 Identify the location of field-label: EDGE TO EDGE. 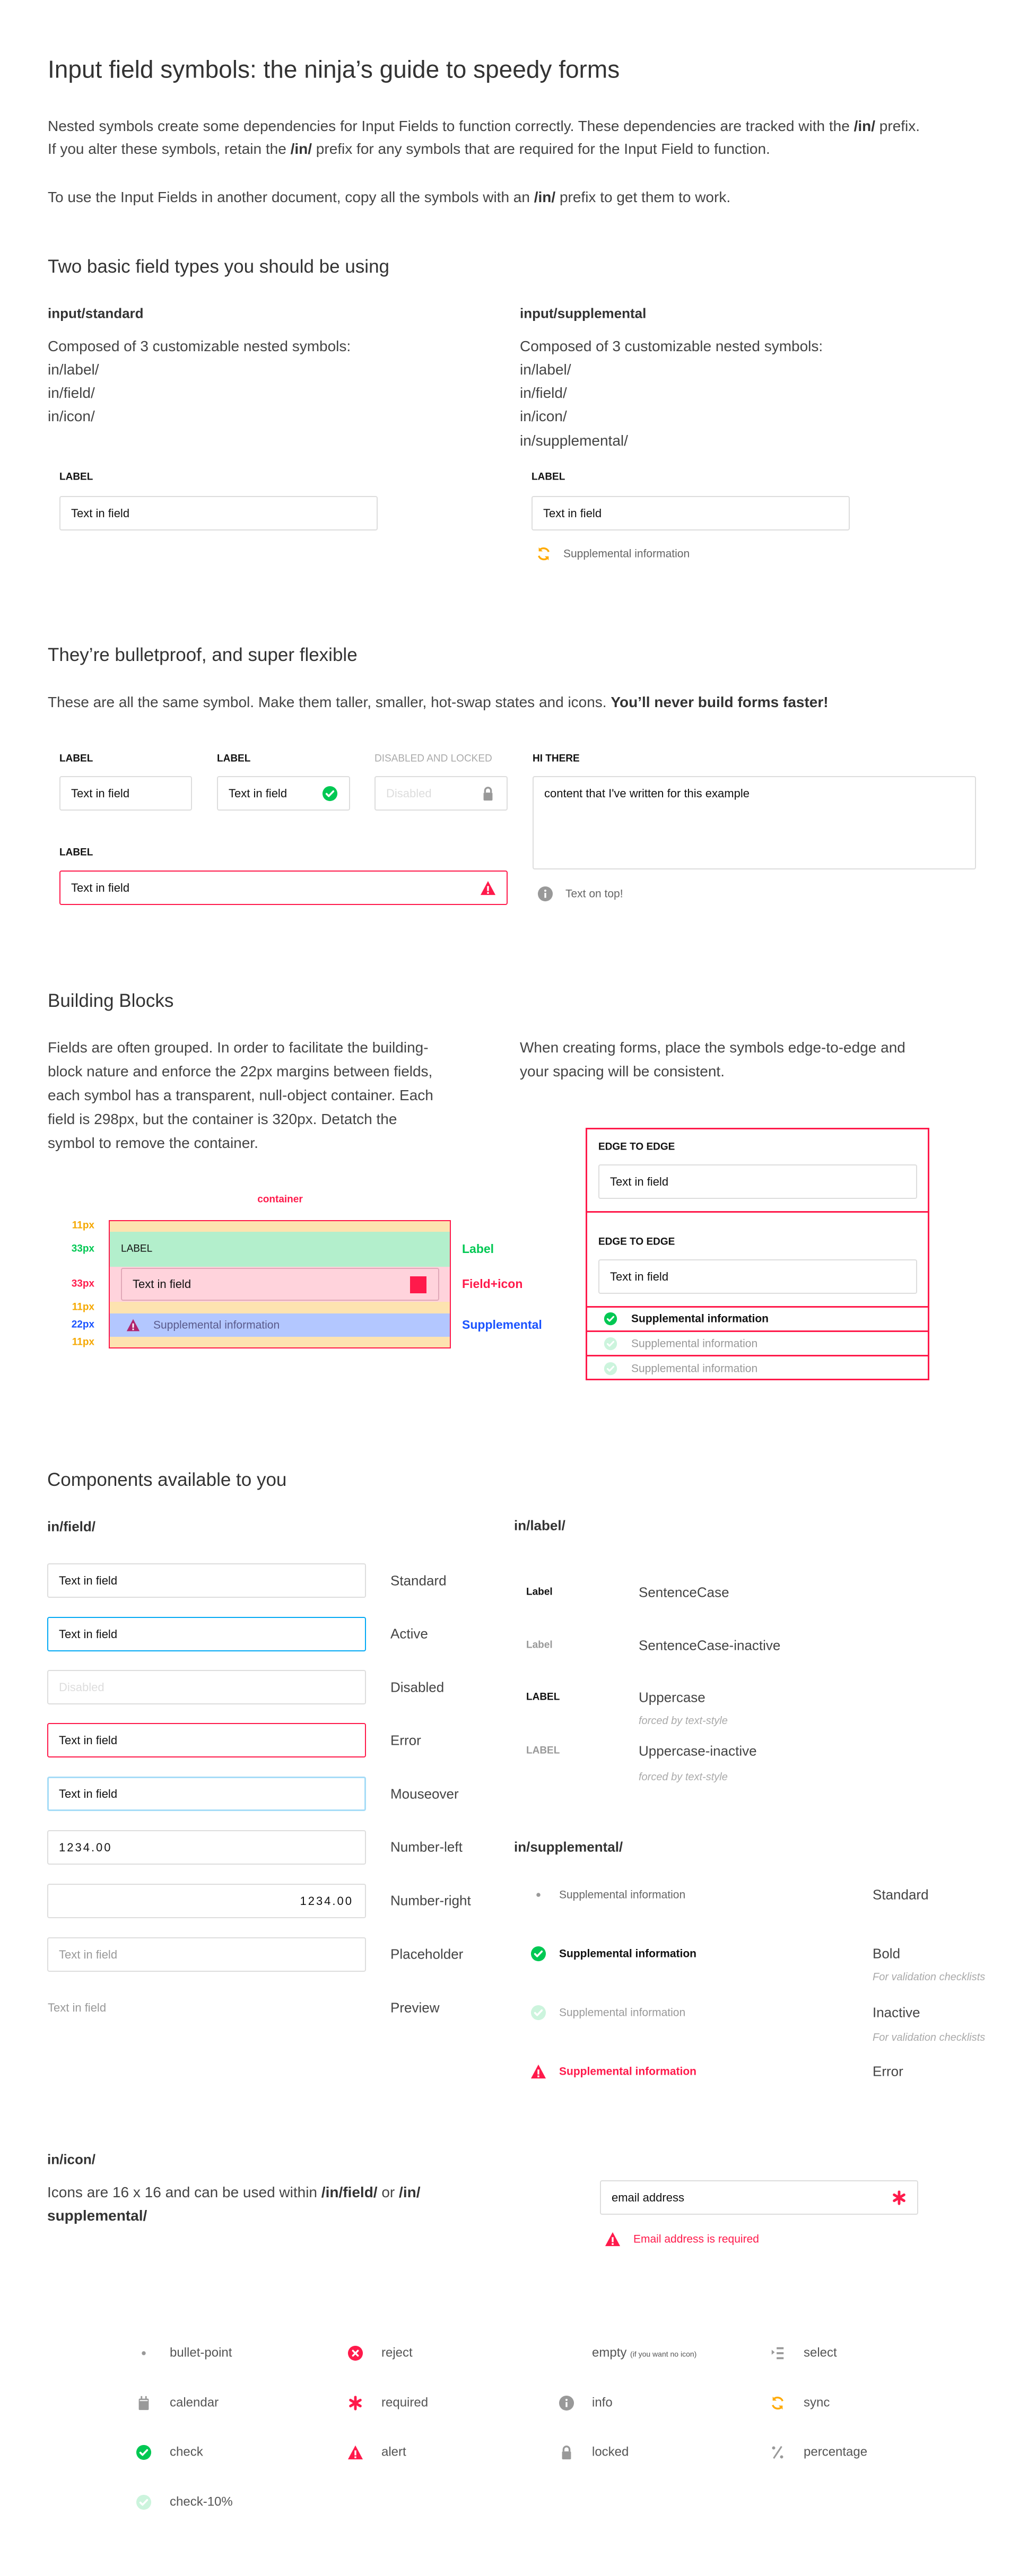
(636, 1147).